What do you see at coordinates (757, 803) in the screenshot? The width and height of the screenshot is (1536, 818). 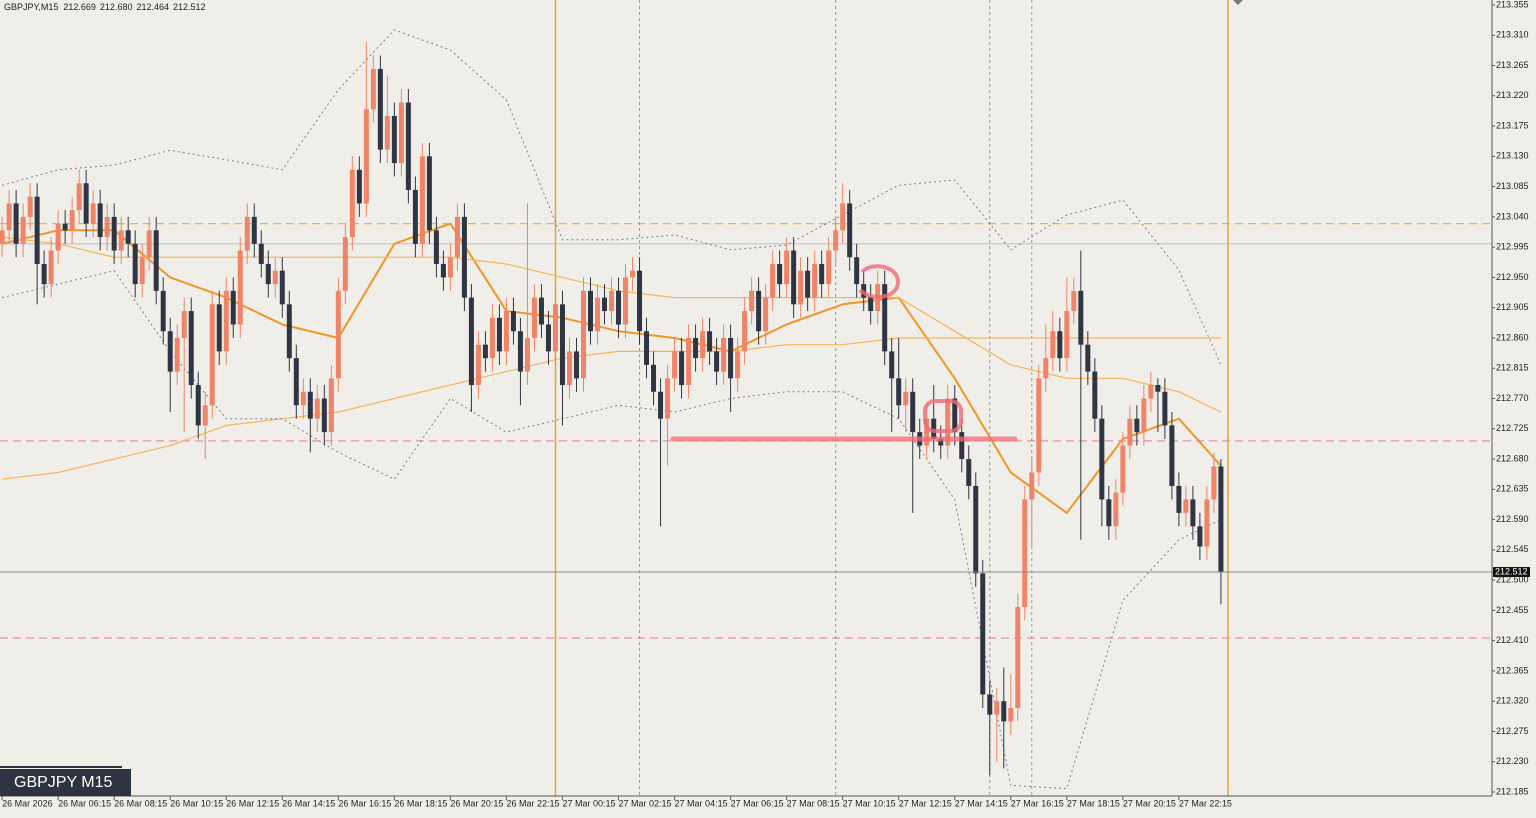 I see `x-tick-label: 27 Mar 06:15` at bounding box center [757, 803].